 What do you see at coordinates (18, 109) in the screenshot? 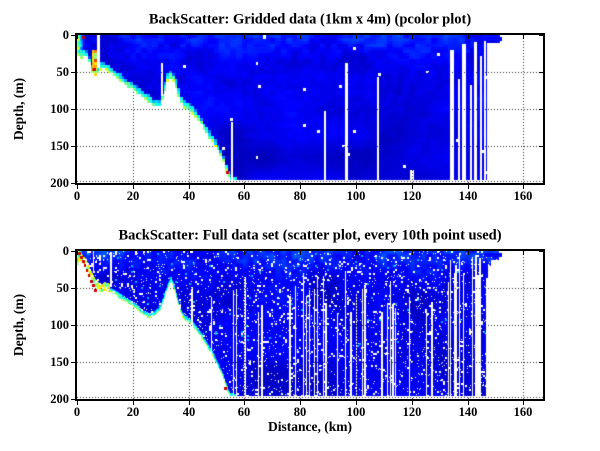
I see `pcolor-y-axis-label: Depth, (m)` at bounding box center [18, 109].